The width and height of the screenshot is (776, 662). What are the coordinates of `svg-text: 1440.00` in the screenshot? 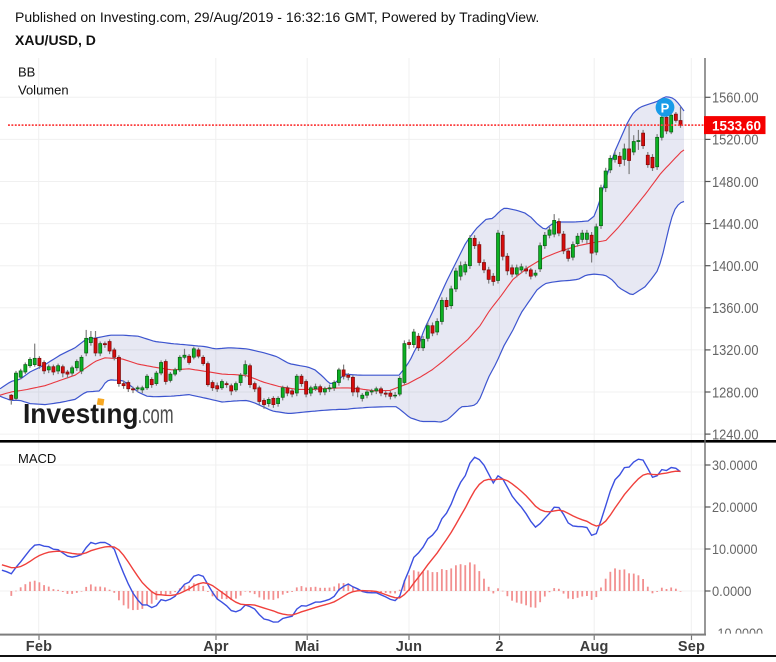 It's located at (735, 224).